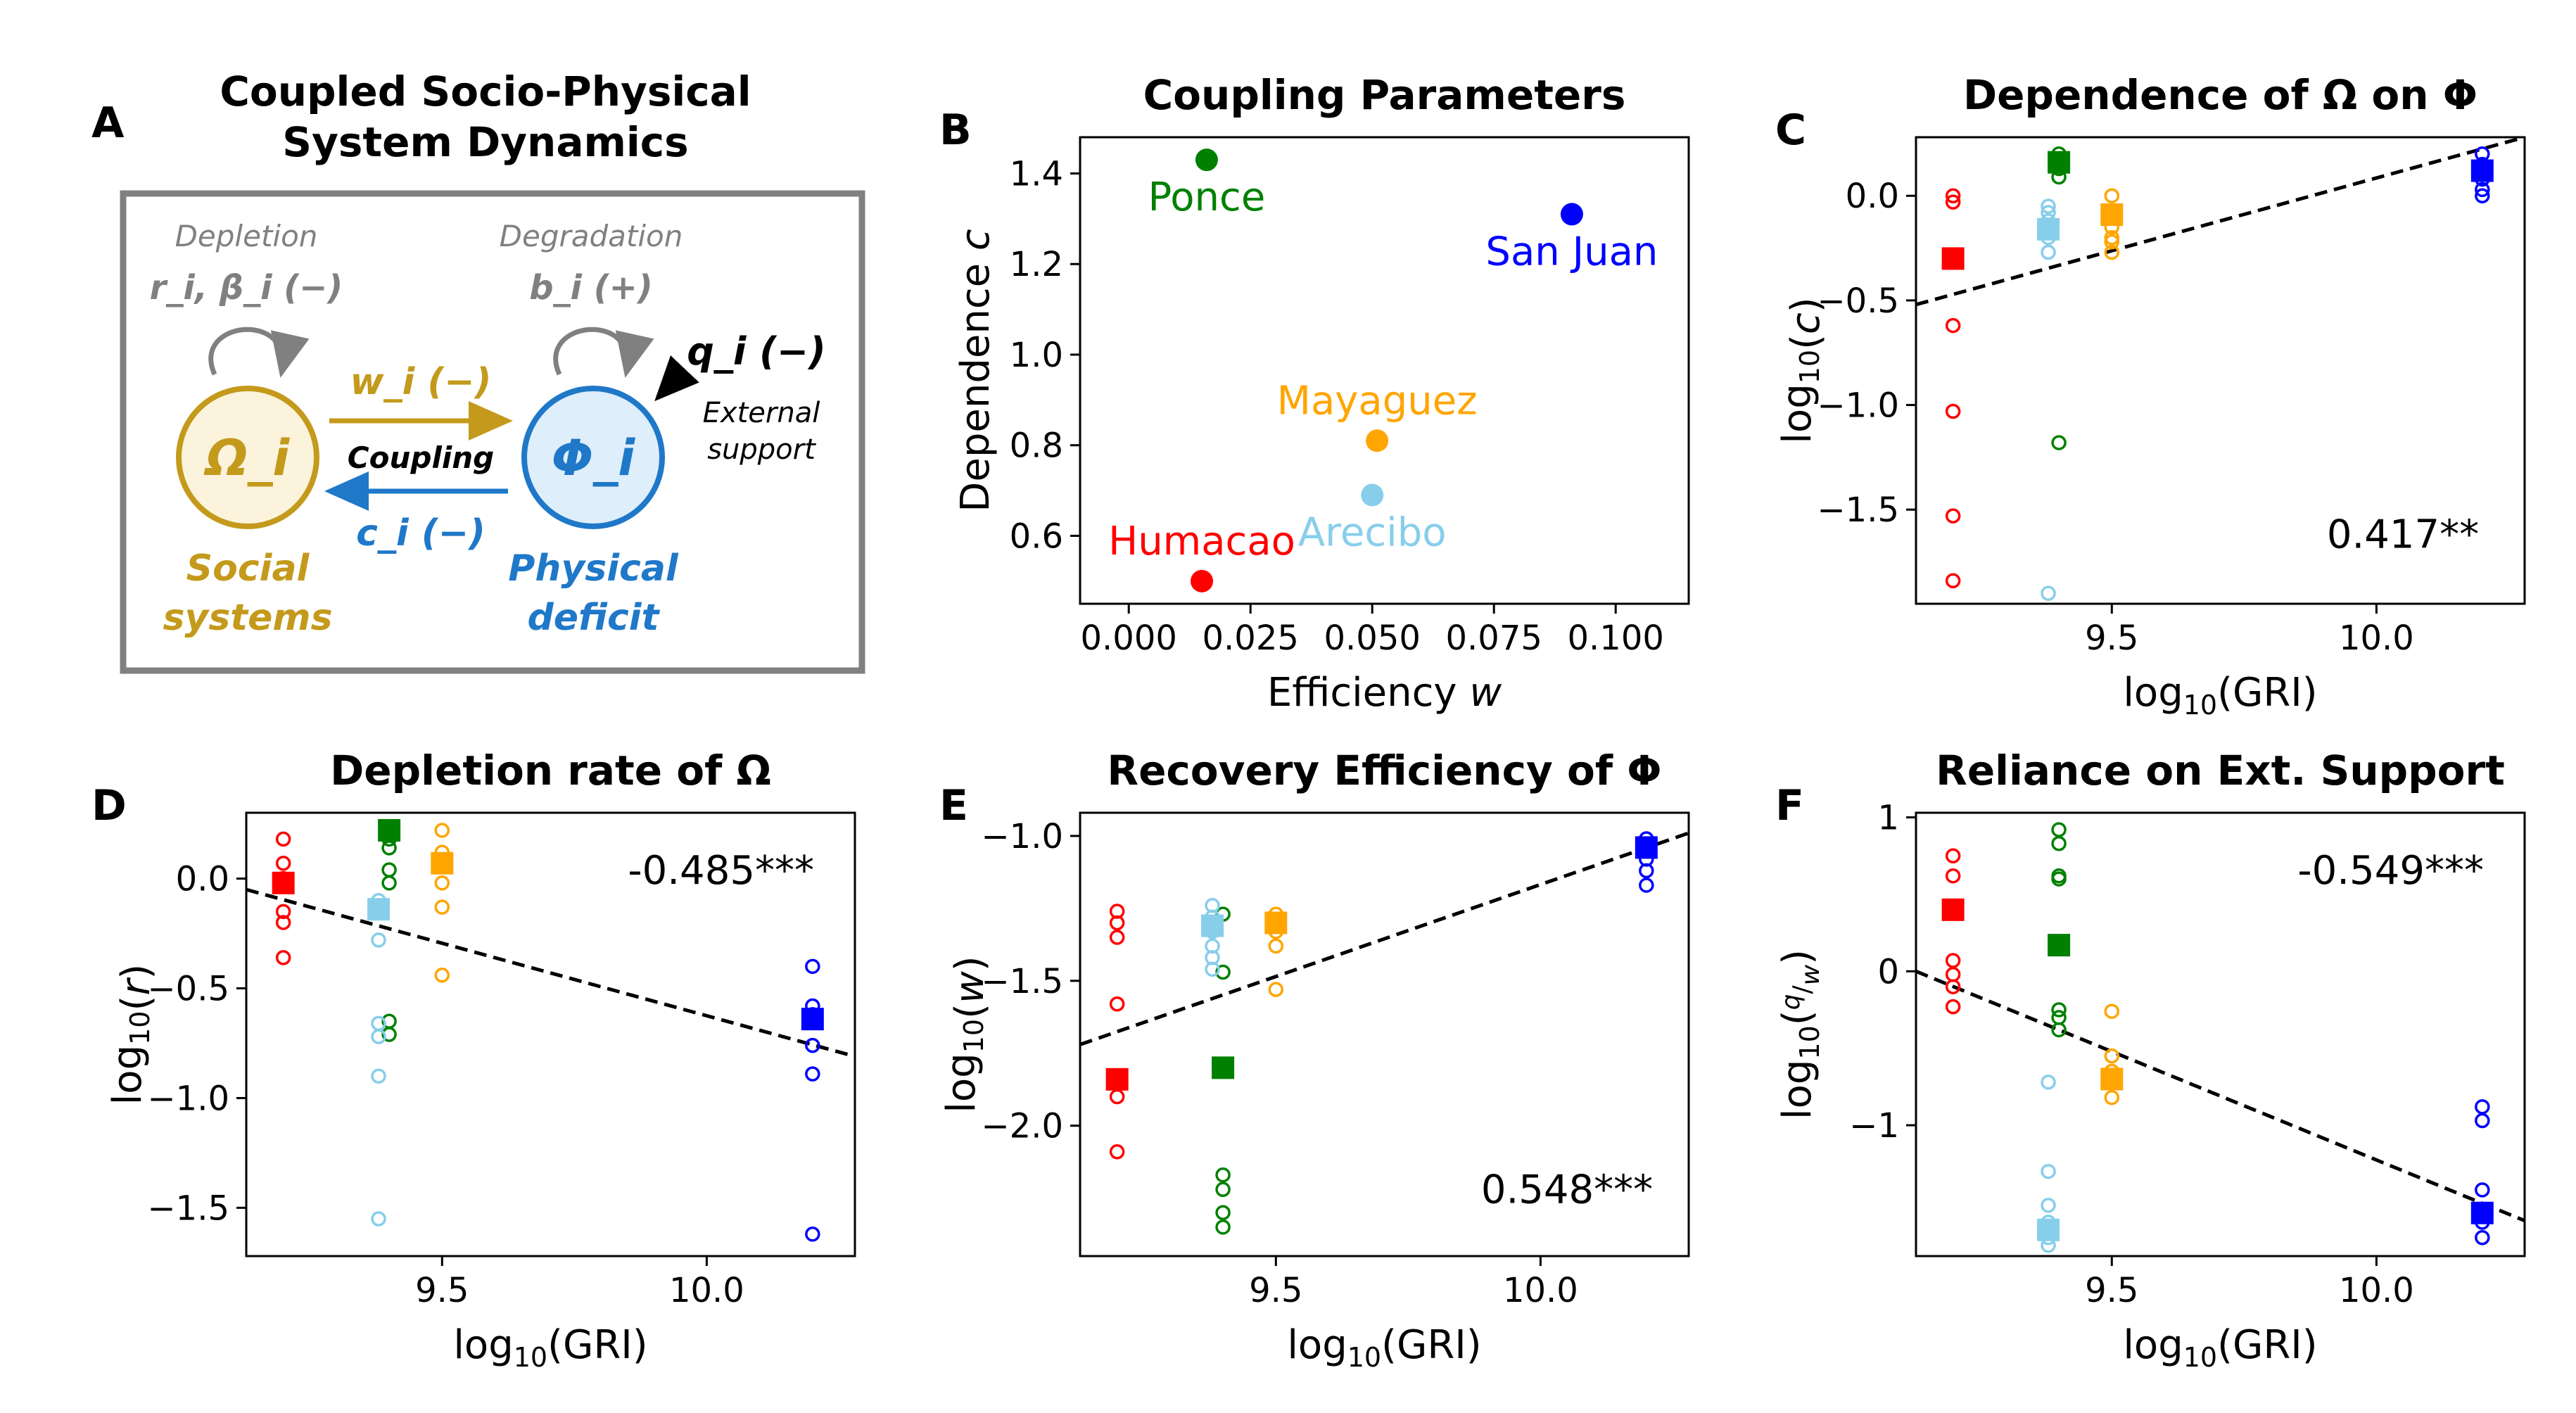 Image resolution: width=2576 pixels, height=1413 pixels. I want to click on x-tick-label: 0.050, so click(1372, 638).